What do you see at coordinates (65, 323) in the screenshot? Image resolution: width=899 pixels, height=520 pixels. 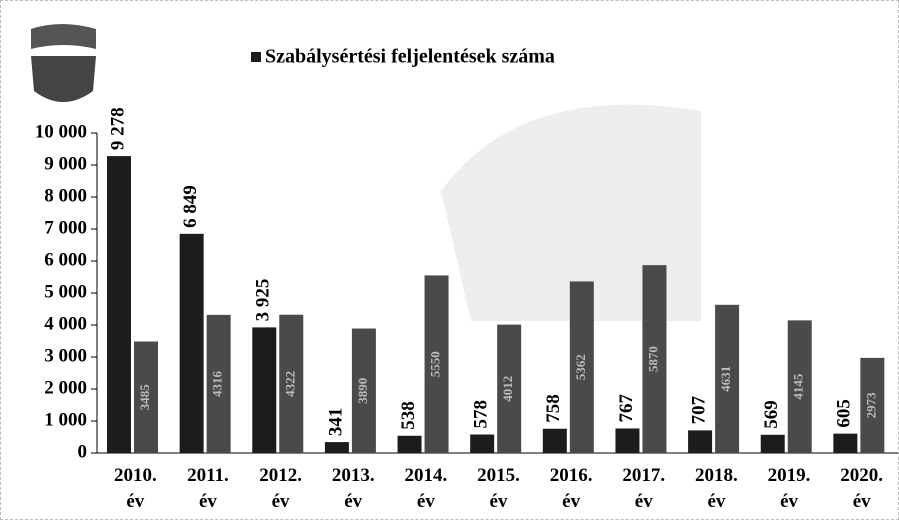 I see `y-tick-label: 4 000` at bounding box center [65, 323].